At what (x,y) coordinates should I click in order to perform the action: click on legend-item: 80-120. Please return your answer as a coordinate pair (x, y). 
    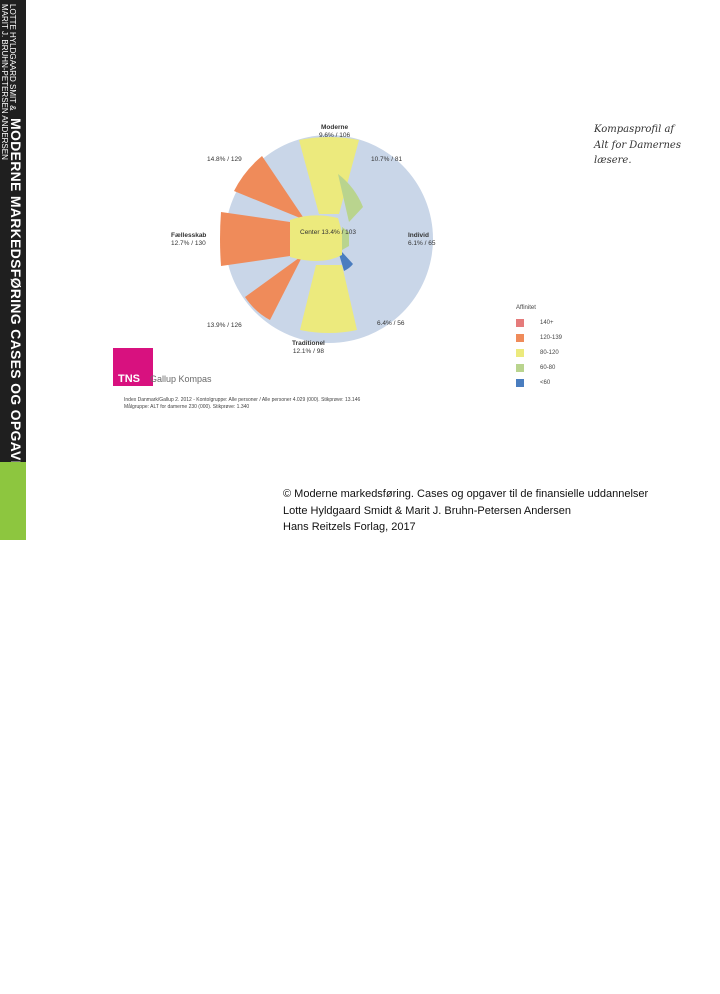
    Looking at the image, I should click on (539, 352).